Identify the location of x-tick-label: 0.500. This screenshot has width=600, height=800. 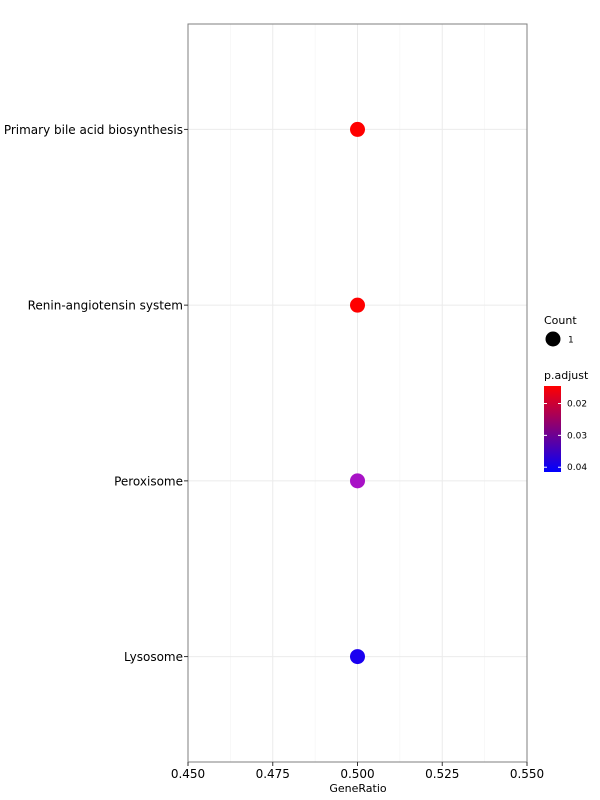
(357, 774).